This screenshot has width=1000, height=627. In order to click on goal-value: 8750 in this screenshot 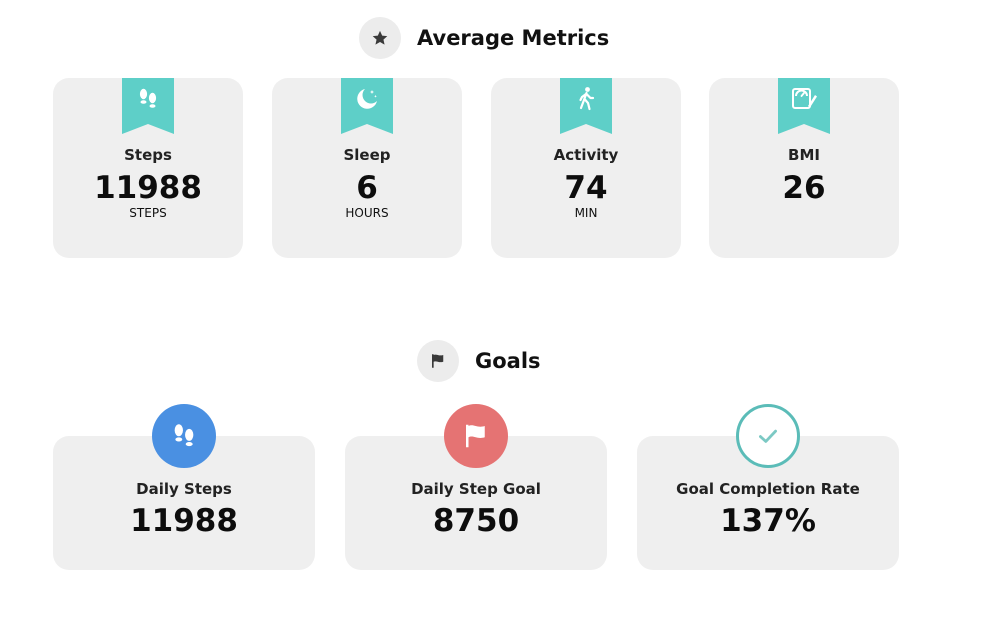, I will do `click(476, 521)`.